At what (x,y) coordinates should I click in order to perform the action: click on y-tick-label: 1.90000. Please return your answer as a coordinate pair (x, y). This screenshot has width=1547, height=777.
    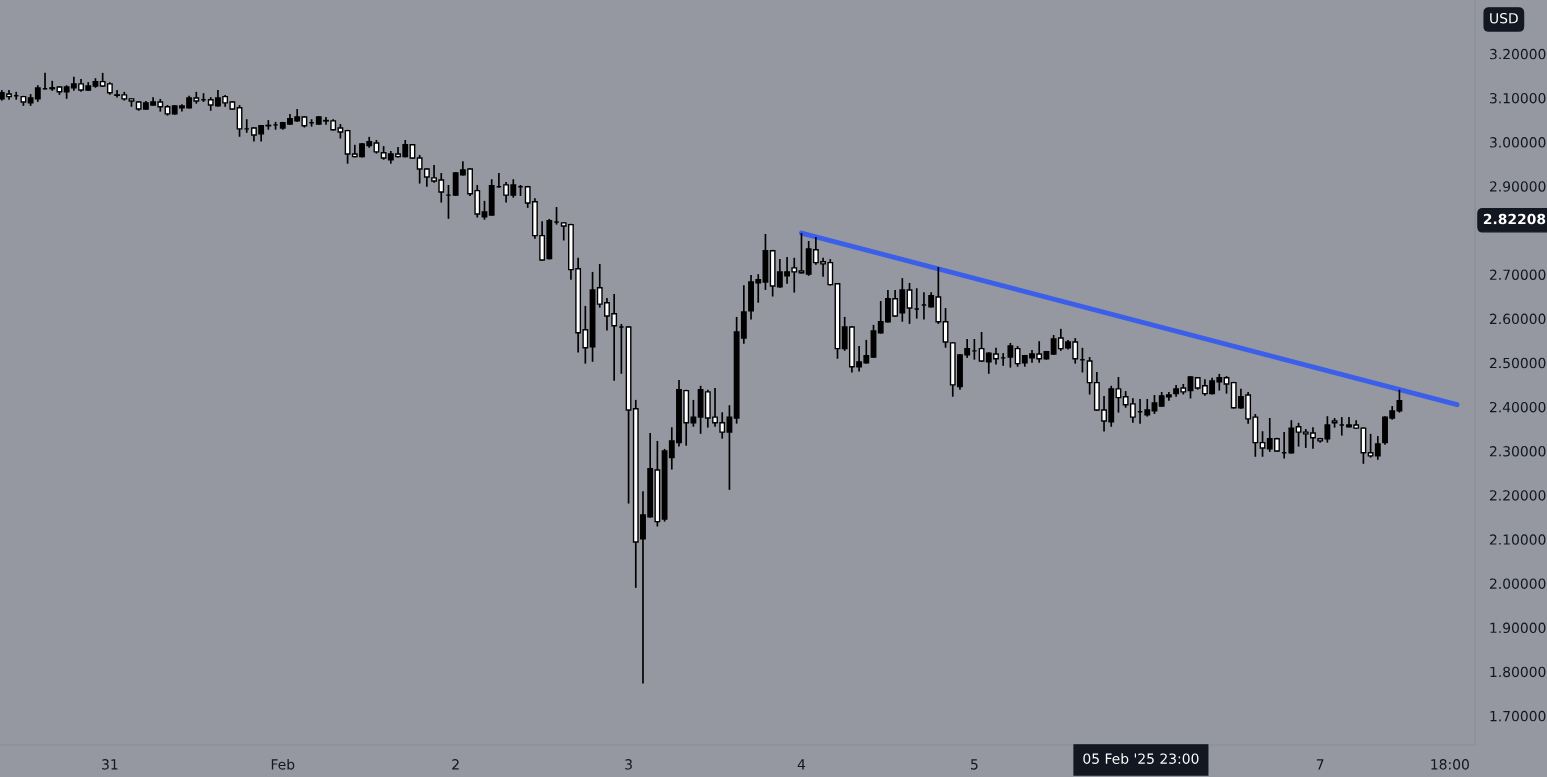
    Looking at the image, I should click on (1518, 628).